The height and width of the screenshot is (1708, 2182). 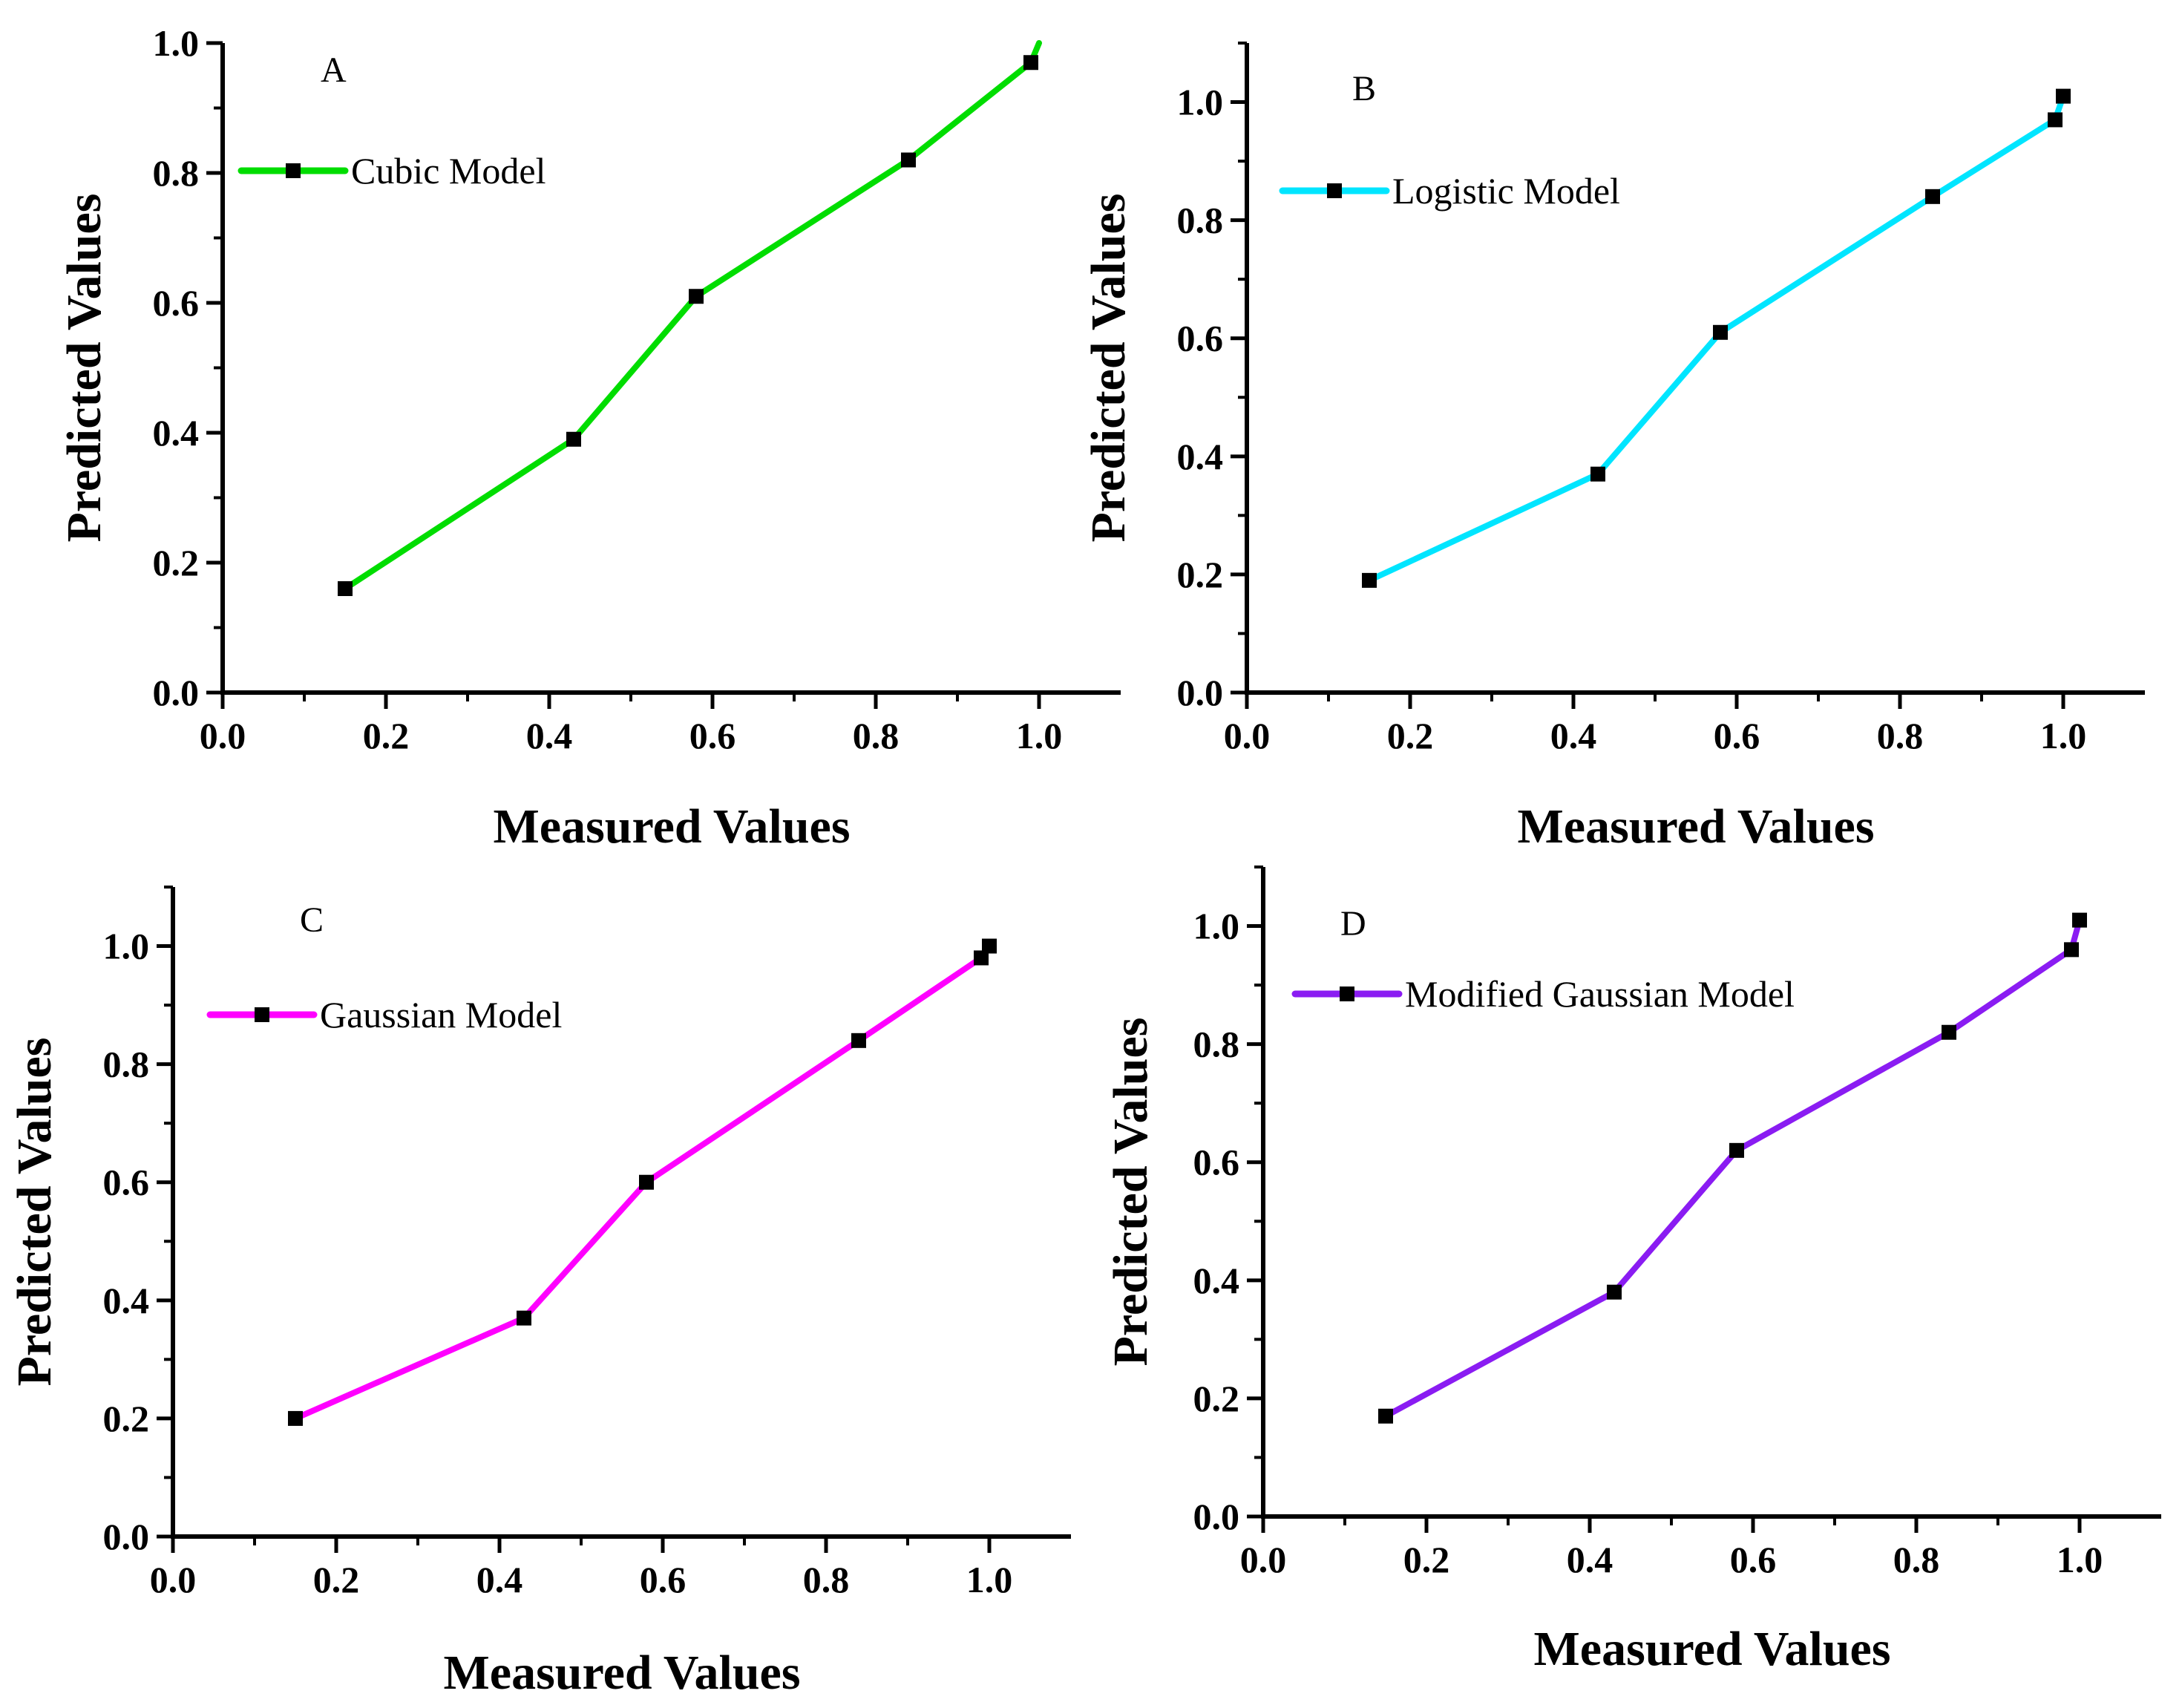 I want to click on panel-letter: D, so click(x=1353, y=924).